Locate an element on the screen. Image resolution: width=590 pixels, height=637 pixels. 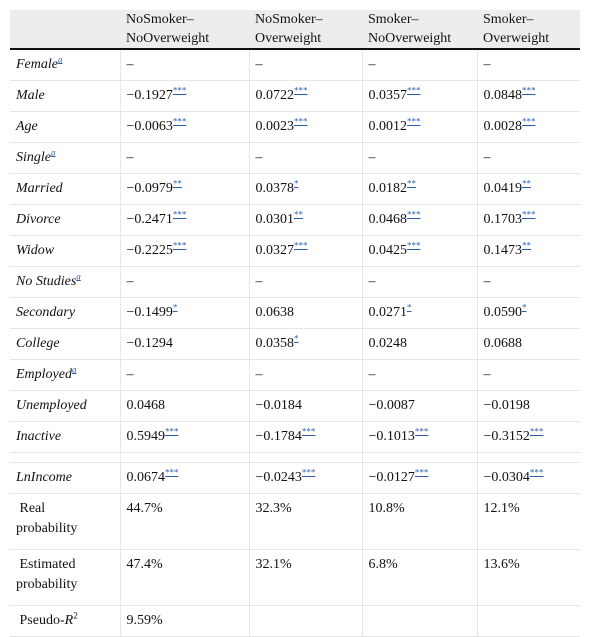
table-cell: 0.0301** is located at coordinates (305, 220).